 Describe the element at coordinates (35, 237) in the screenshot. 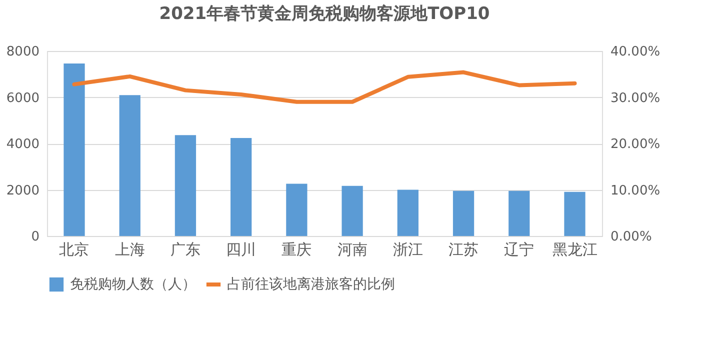

I see `y-tick-label: 0` at that location.